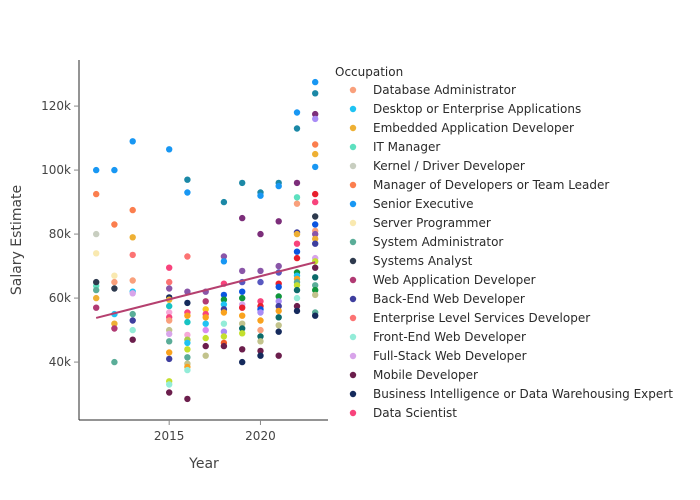  Describe the element at coordinates (437, 166) in the screenshot. I see `legend-item: Kernel / Driver Developer` at that location.